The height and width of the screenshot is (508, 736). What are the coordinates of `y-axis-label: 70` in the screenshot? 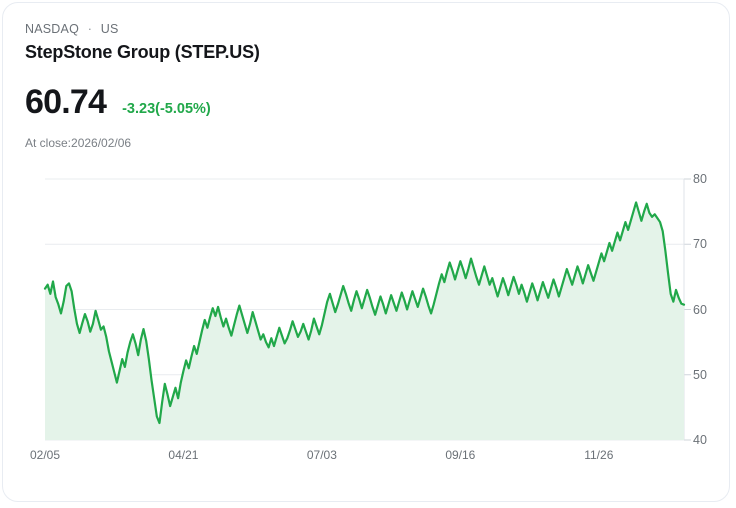 It's located at (700, 244).